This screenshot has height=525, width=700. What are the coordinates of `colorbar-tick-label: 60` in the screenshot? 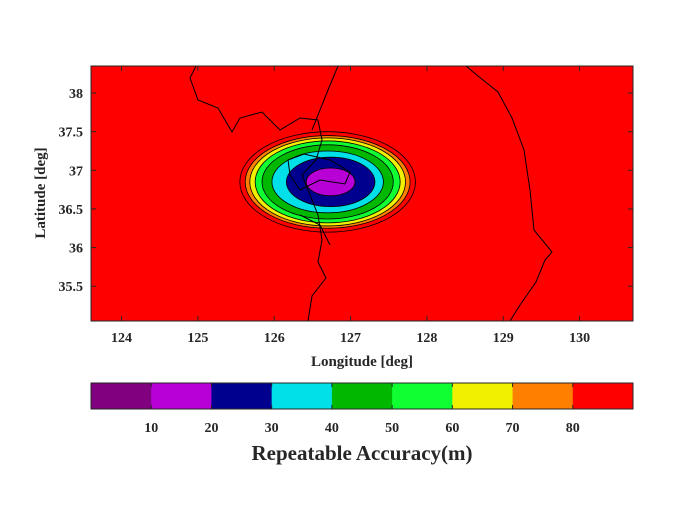 It's located at (452, 428).